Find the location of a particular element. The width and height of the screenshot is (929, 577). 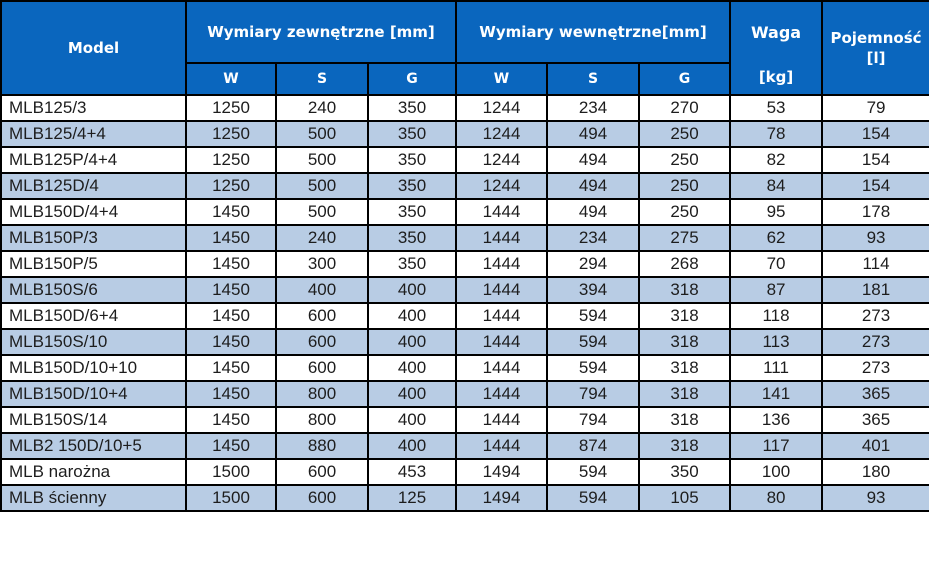

table-row: MLB ścienny 1500 600 125 1494 594 105 80 93 is located at coordinates (464, 498).